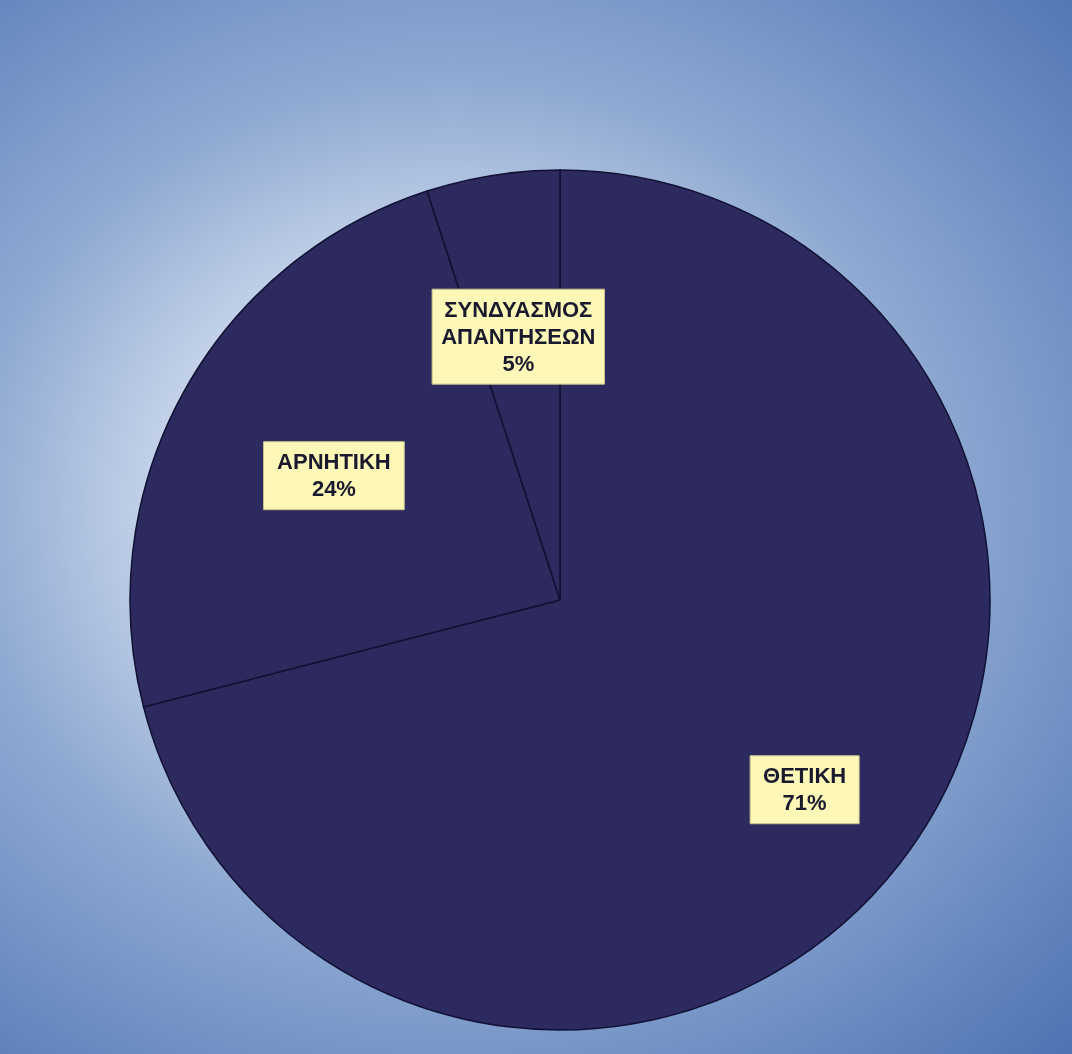 The width and height of the screenshot is (1072, 1054). What do you see at coordinates (333, 489) in the screenshot?
I see `data-label: 24%` at bounding box center [333, 489].